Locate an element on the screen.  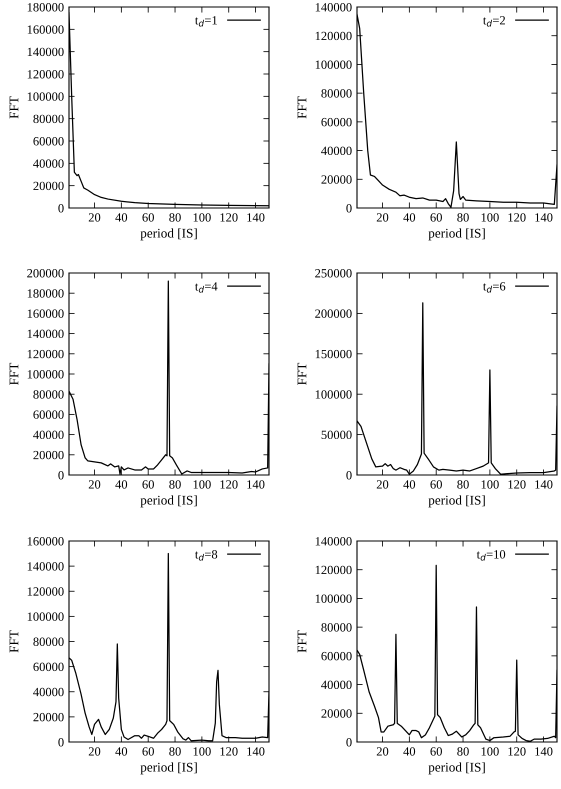
legend-label: t$_{d}$=2 is located at coordinates (494, 21).